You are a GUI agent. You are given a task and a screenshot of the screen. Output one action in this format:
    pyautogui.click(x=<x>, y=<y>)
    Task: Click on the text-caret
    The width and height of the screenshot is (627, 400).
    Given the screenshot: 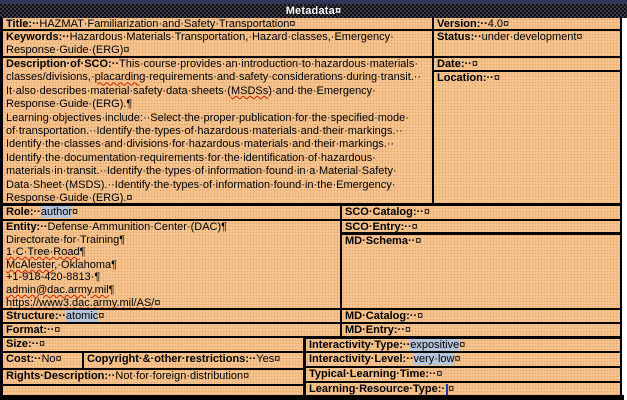 What is the action you would take?
    pyautogui.click(x=447, y=389)
    